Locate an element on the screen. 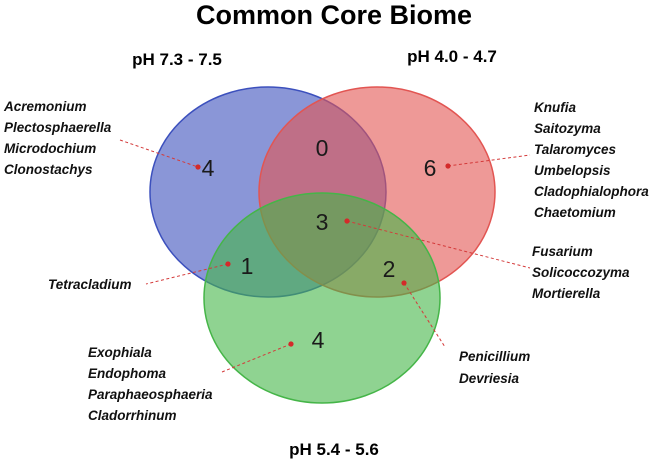 Image resolution: width=666 pixels, height=460 pixels. genus-label: Microdochium is located at coordinates (50, 148).